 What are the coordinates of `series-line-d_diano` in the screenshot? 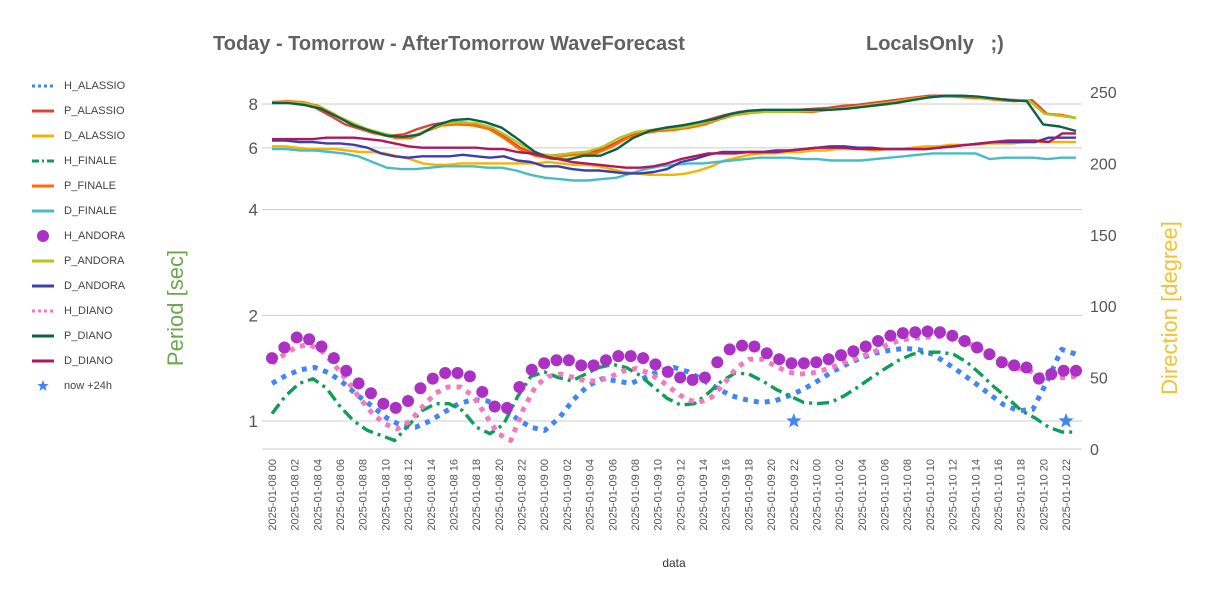 It's located at (674, 150).